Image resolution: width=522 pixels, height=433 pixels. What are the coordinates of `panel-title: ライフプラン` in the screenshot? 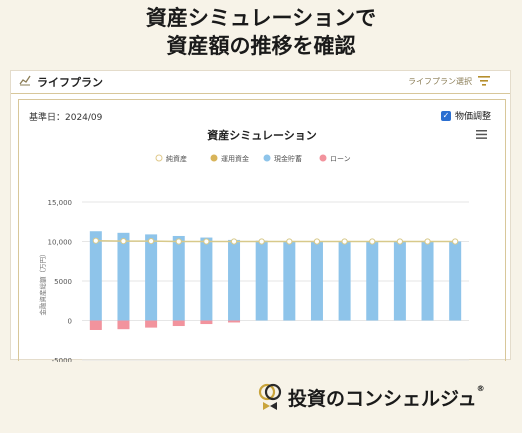 It's located at (70, 82).